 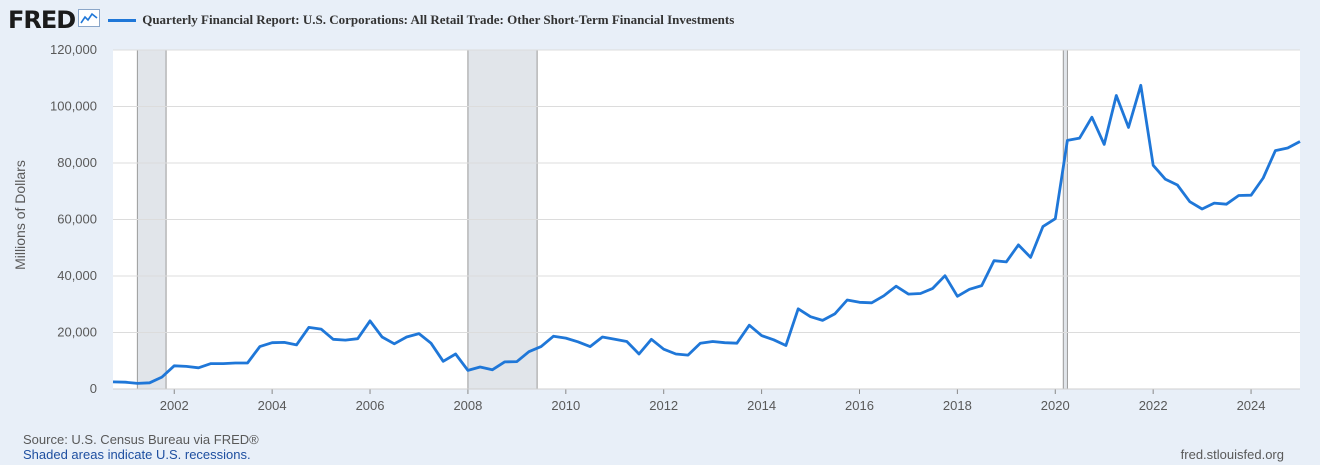 What do you see at coordinates (77, 162) in the screenshot?
I see `y-tick-label: 80,000` at bounding box center [77, 162].